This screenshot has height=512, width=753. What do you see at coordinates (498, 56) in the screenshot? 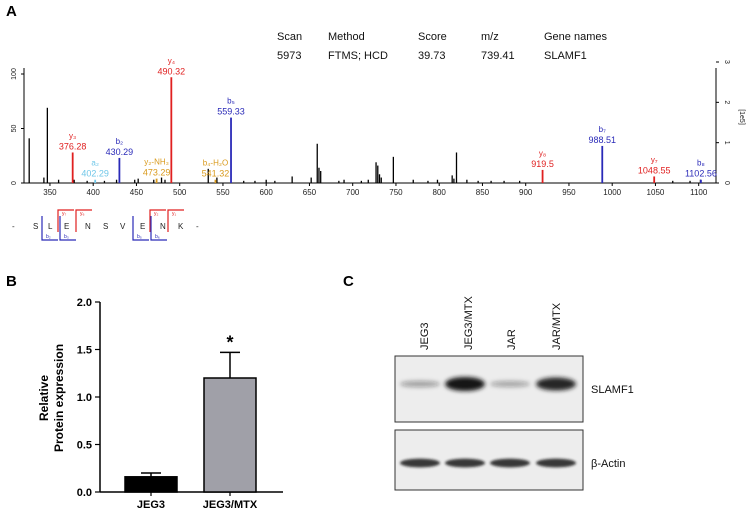
I see `header-val-mz: 739.41` at bounding box center [498, 56].